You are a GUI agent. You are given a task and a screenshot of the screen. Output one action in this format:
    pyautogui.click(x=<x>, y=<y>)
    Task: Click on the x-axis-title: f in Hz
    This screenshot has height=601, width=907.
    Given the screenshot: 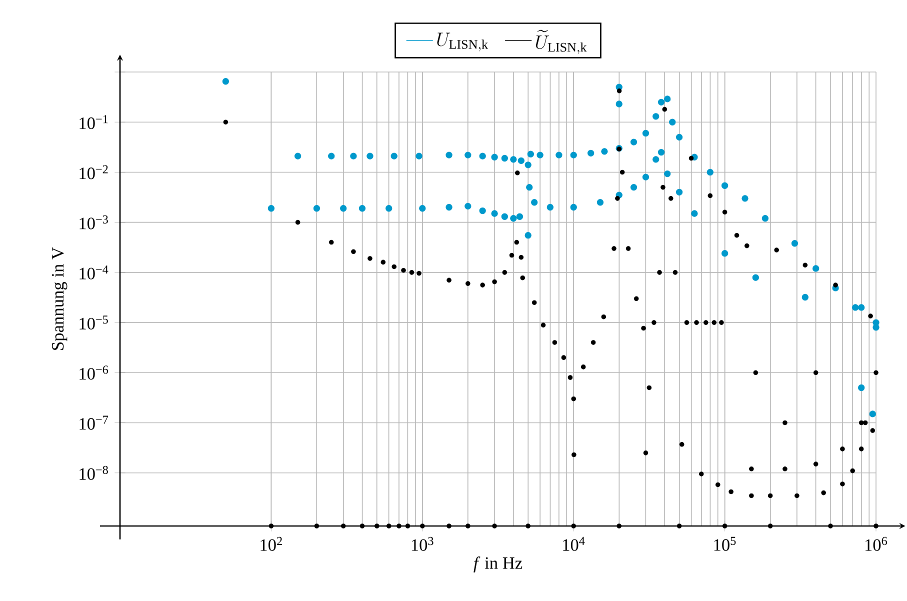 What is the action you would take?
    pyautogui.click(x=498, y=564)
    